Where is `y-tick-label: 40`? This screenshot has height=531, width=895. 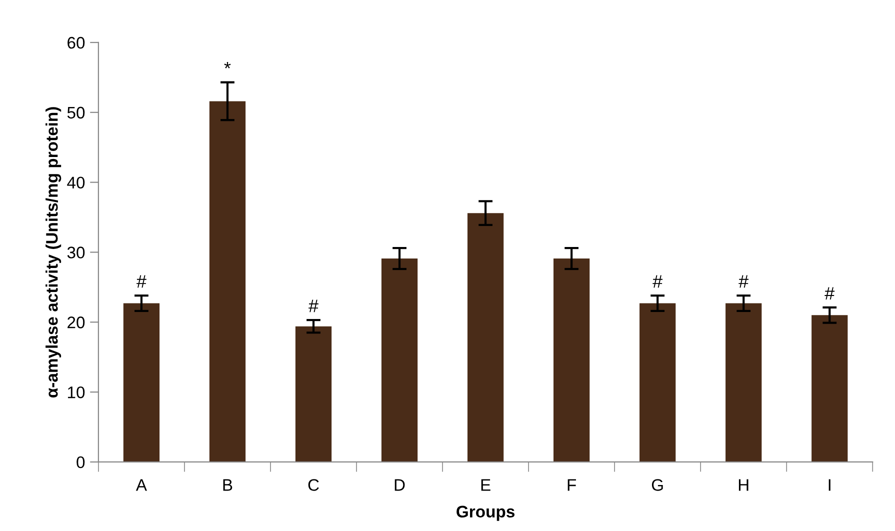
y-tick-label: 40 is located at coordinates (76, 182).